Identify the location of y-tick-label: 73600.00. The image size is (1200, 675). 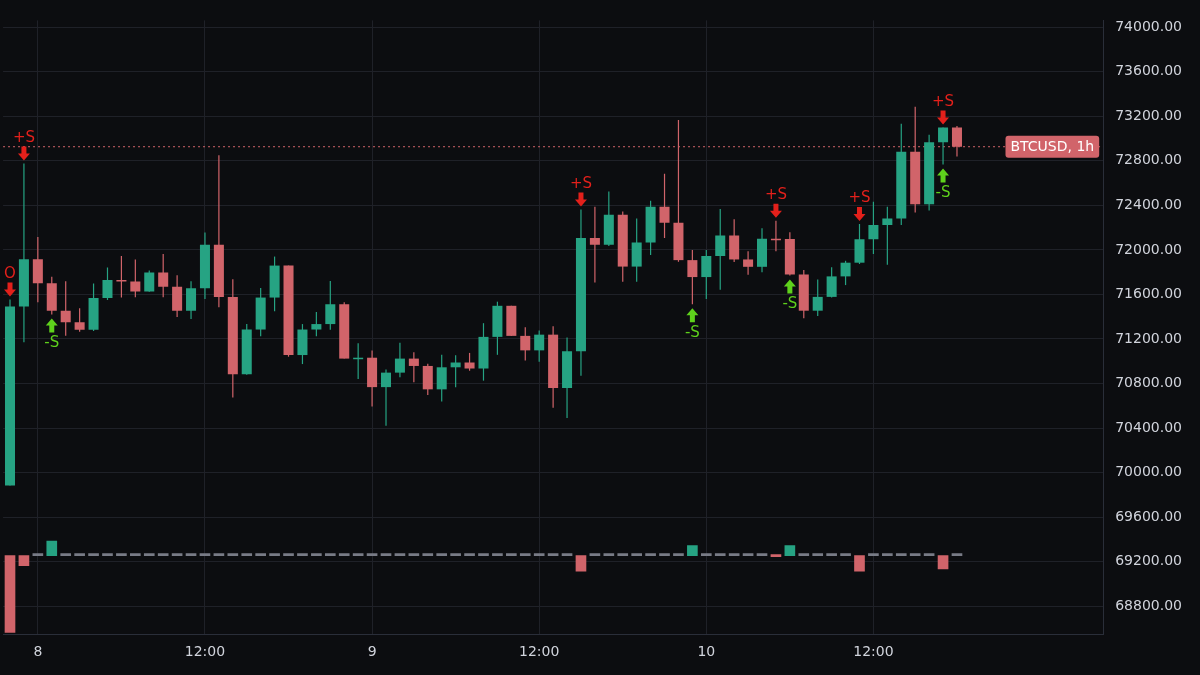
(1149, 70).